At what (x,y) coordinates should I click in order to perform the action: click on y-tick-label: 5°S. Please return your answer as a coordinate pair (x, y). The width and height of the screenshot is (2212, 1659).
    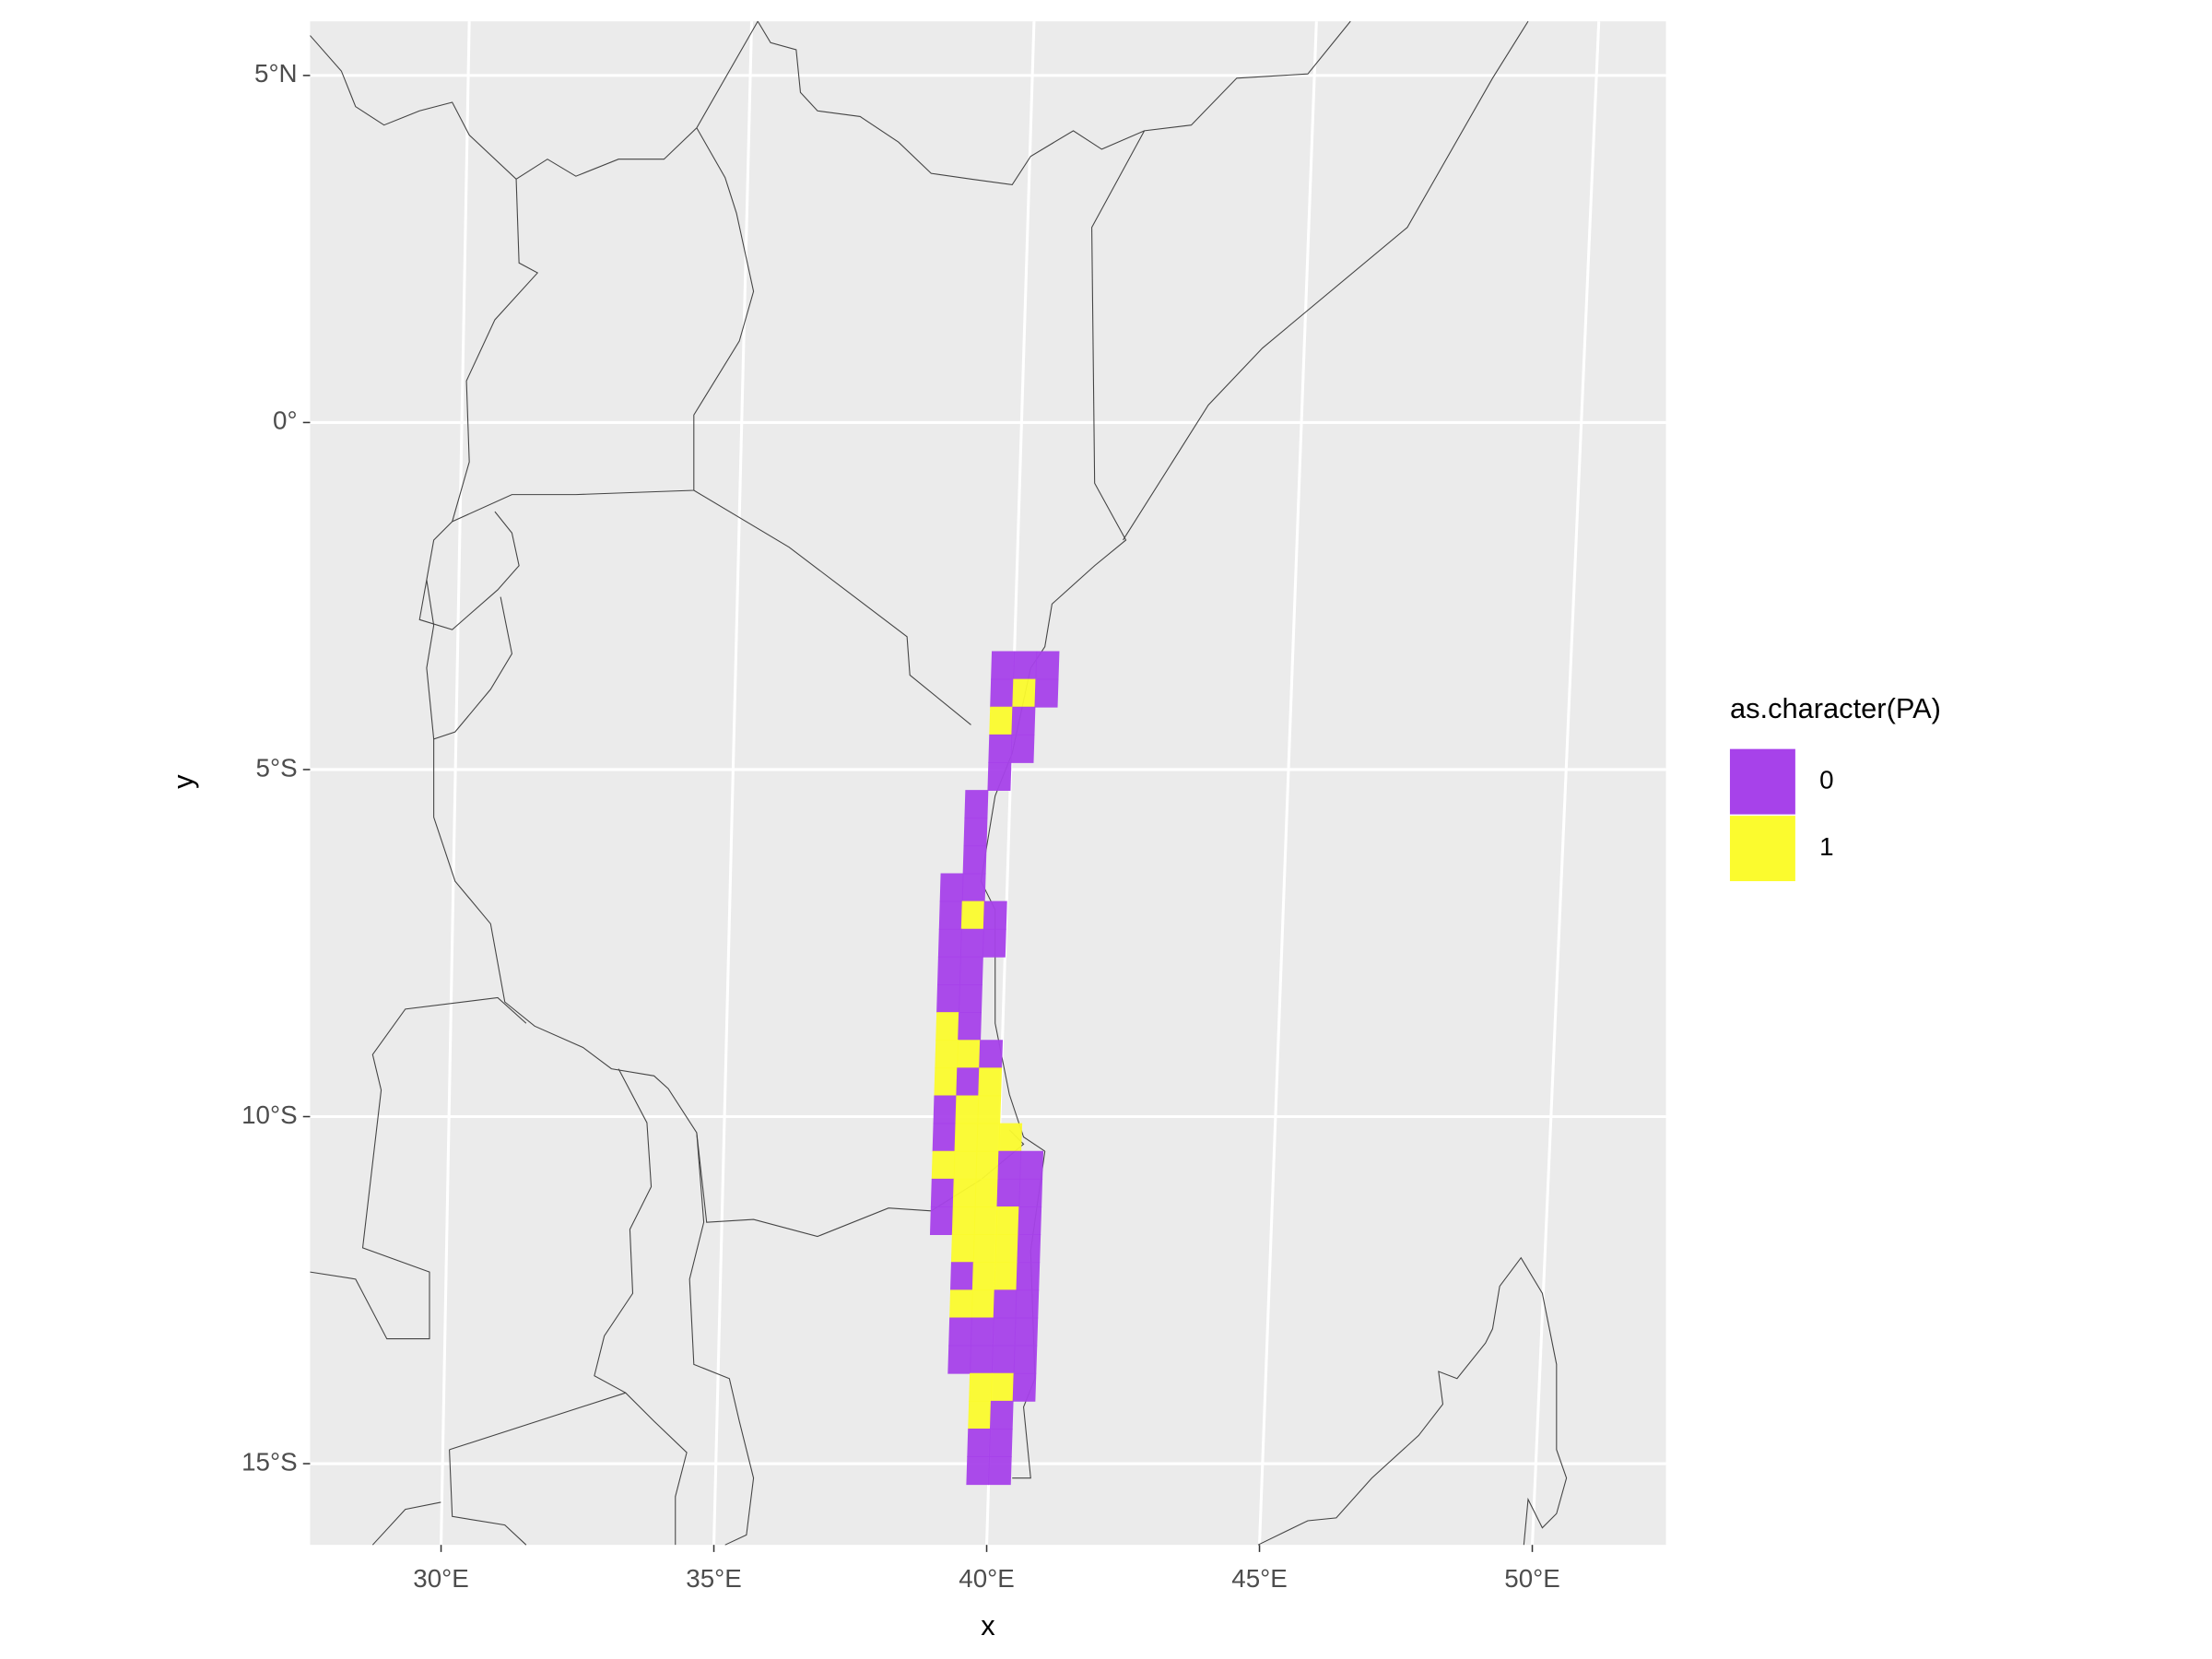
    Looking at the image, I should click on (277, 767).